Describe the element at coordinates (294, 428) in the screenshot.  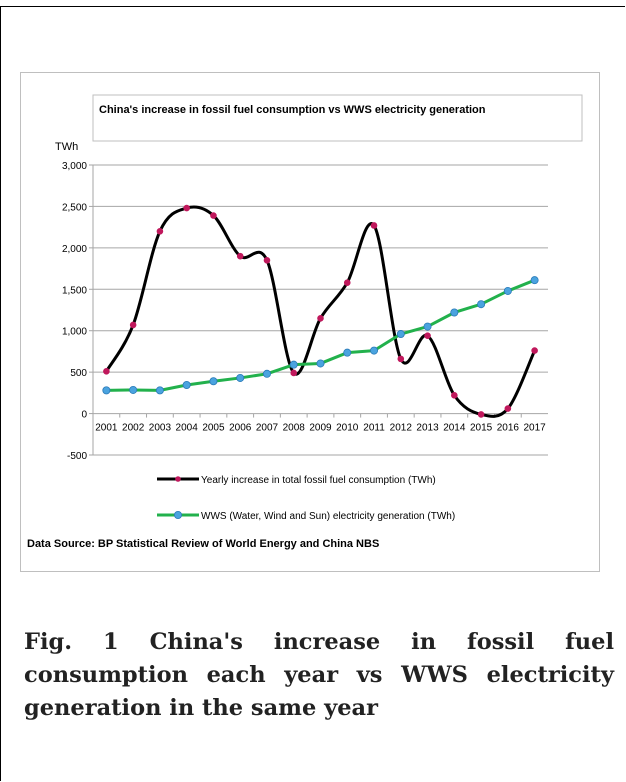
I see `x-tick-label: 2008` at that location.